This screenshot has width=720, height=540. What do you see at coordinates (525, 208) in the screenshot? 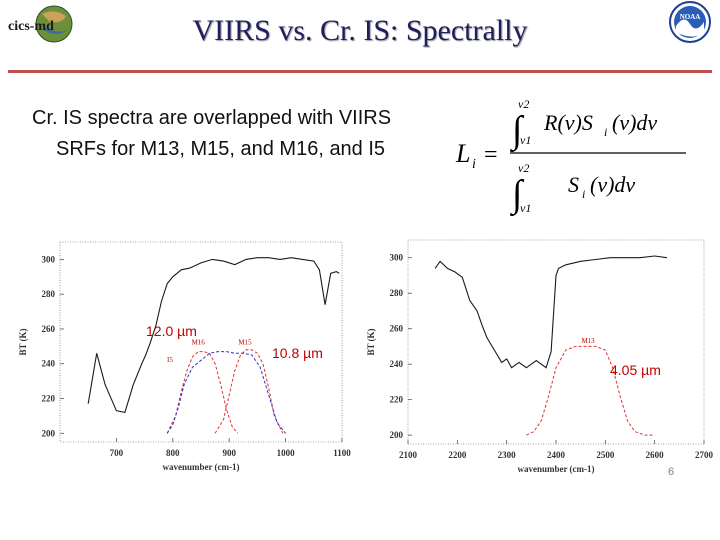
I see `lower-limit-bottom: ν1` at bounding box center [525, 208].